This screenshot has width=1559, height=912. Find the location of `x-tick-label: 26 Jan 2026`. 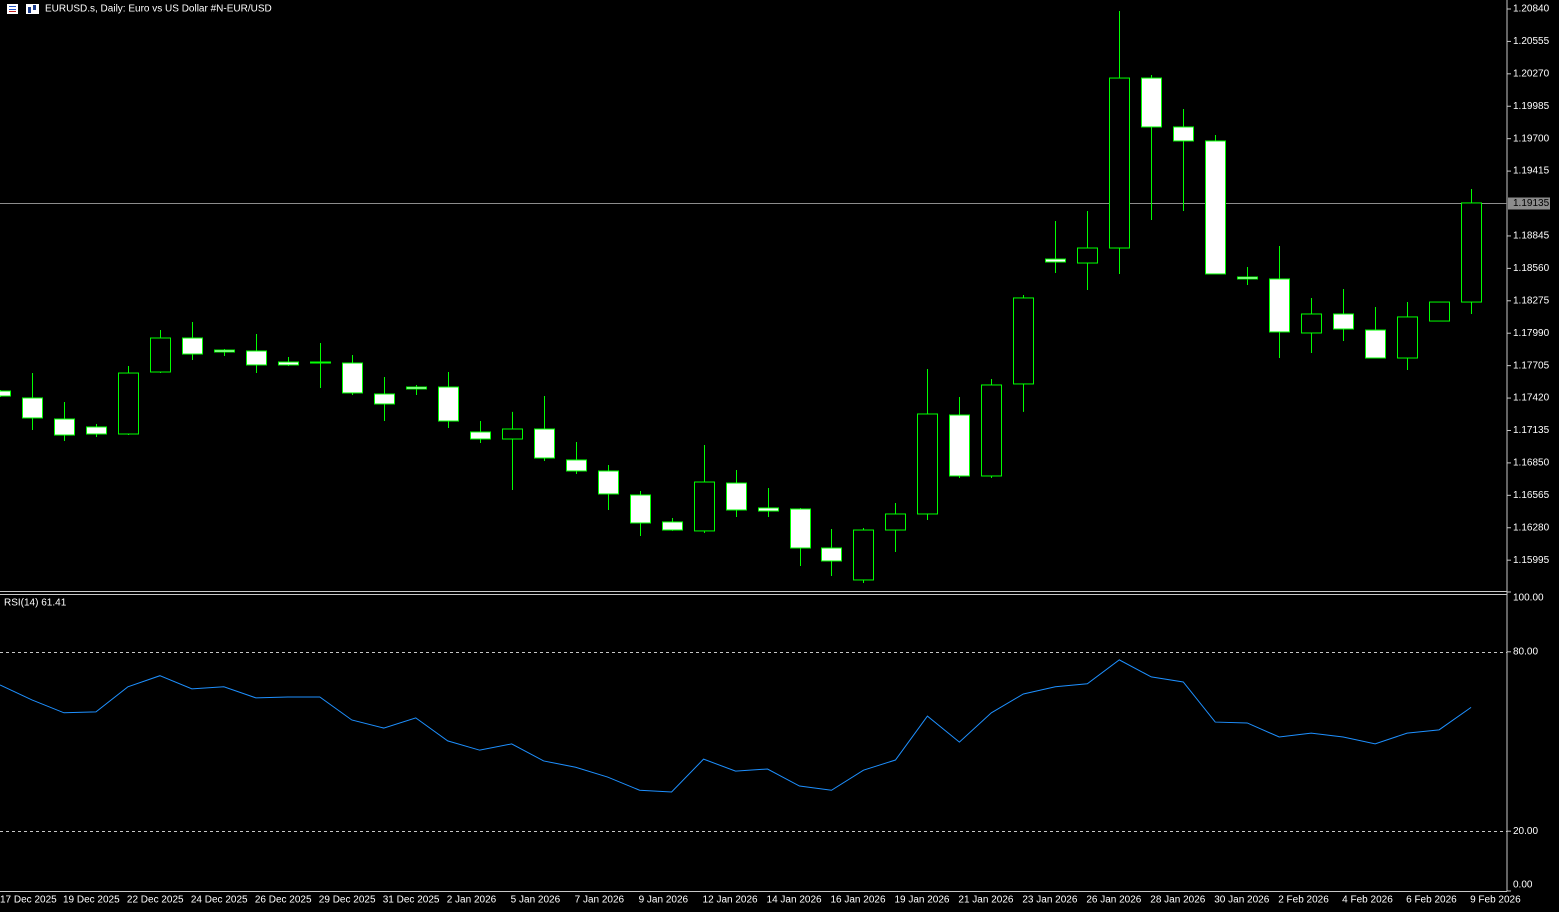

x-tick-label: 26 Jan 2026 is located at coordinates (1113, 900).